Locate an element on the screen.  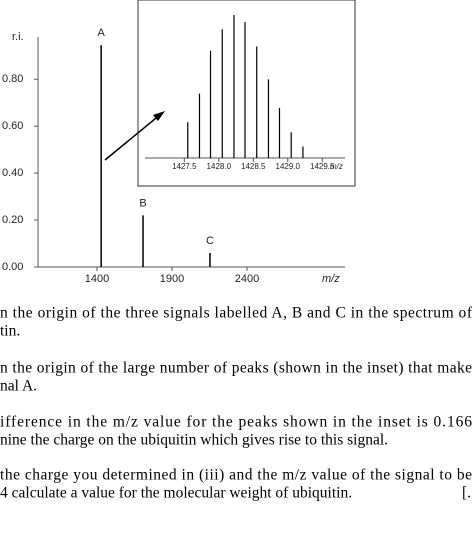
y-tick-label: 0.40 is located at coordinates (12, 173).